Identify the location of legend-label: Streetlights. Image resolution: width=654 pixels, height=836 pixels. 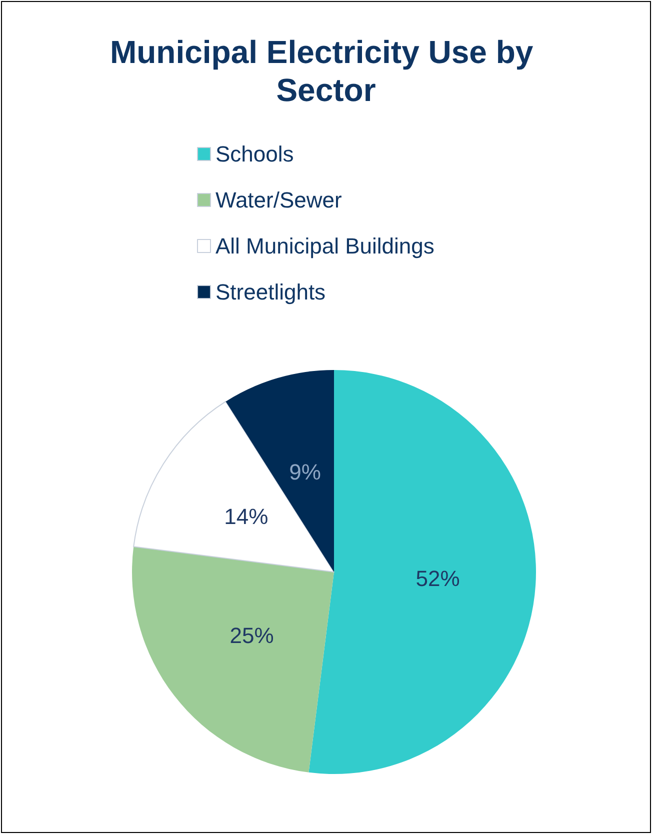
(271, 292).